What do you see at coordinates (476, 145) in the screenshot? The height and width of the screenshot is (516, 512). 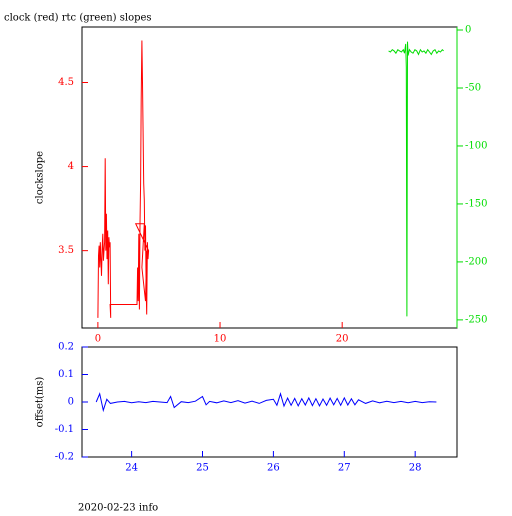 I see `y2-tick-label: -100` at bounding box center [476, 145].